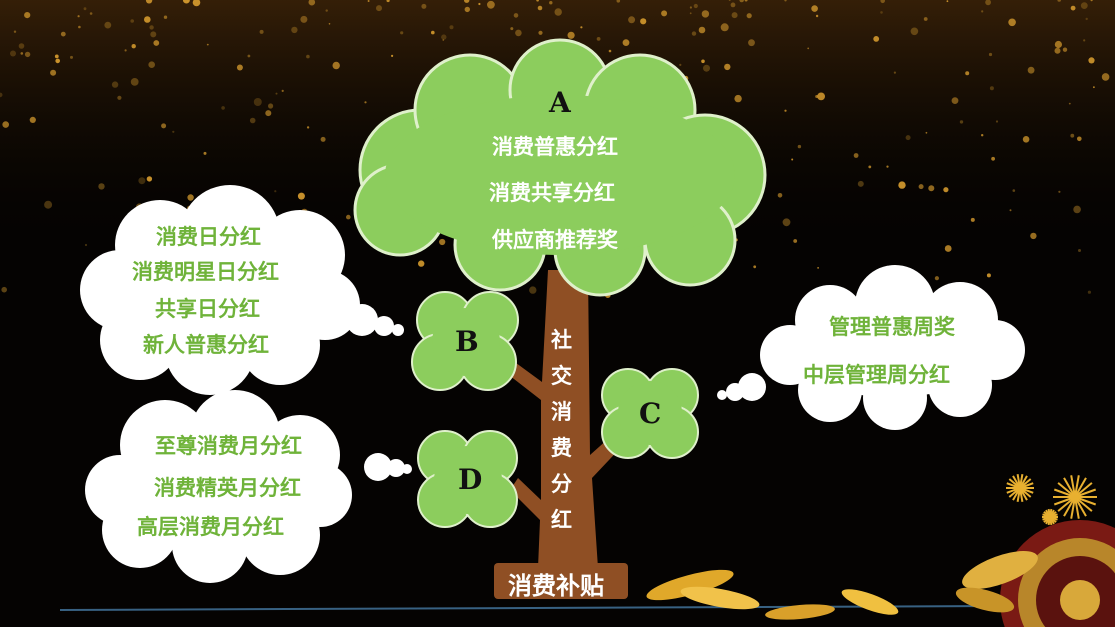  What do you see at coordinates (248, 486) in the screenshot?
I see `thought-cloud-d` at bounding box center [248, 486].